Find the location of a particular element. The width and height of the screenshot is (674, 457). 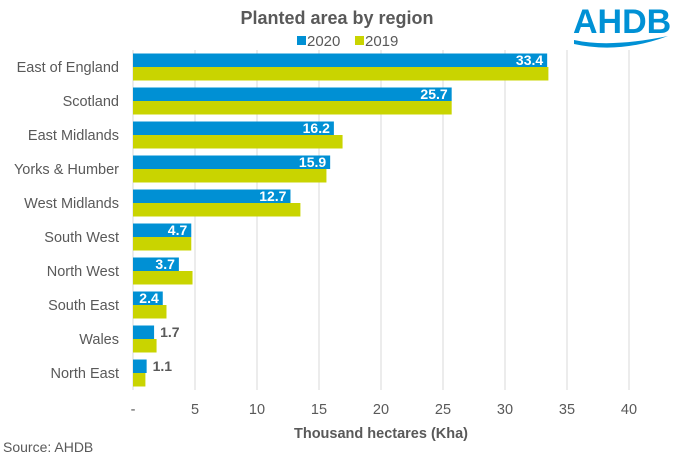

data-label-2020: 15.9 is located at coordinates (312, 162).